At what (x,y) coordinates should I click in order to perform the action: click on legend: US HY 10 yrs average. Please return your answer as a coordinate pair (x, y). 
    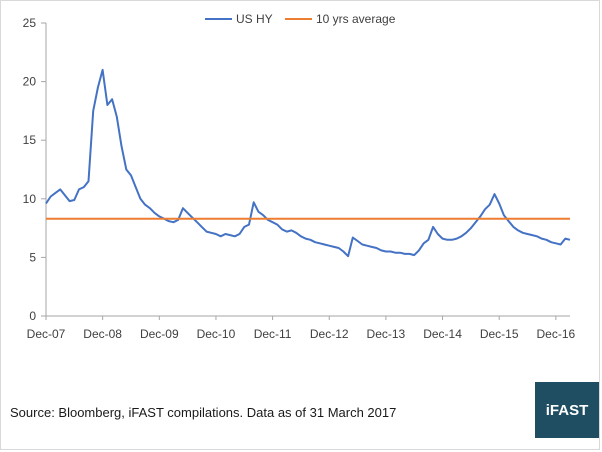
    Looking at the image, I should click on (300, 19).